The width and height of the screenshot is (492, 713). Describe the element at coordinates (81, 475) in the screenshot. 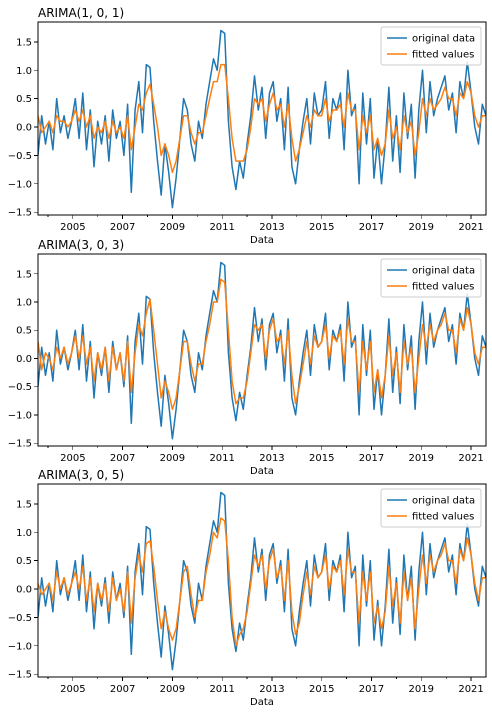

I see `chart-title: ARIMA(3, 0, 5)` at that location.